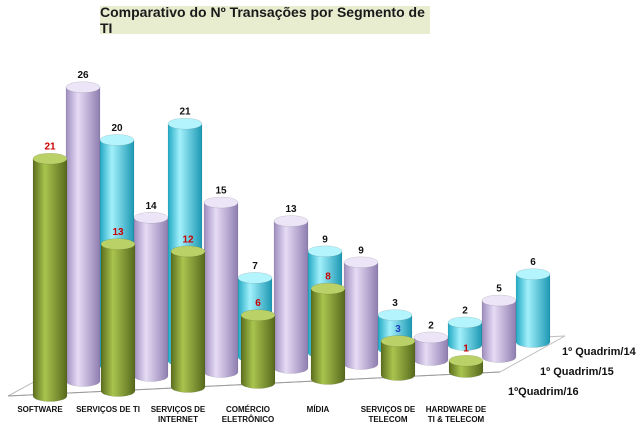  Describe the element at coordinates (83, 75) in the screenshot. I see `value-label: 26` at that location.